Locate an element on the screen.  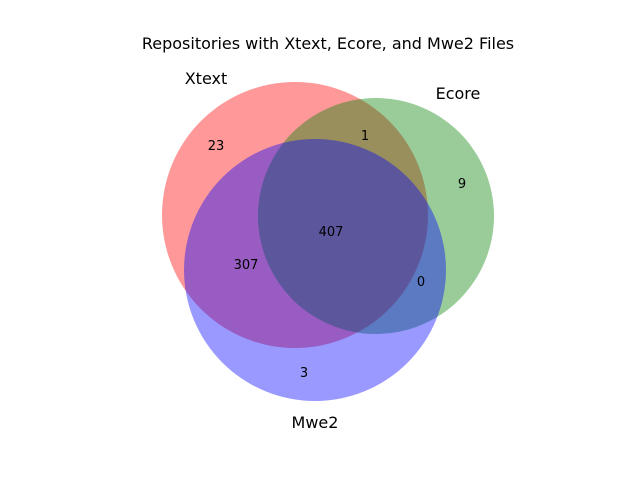
region-count-xtext-mwe2: 307 is located at coordinates (246, 265).